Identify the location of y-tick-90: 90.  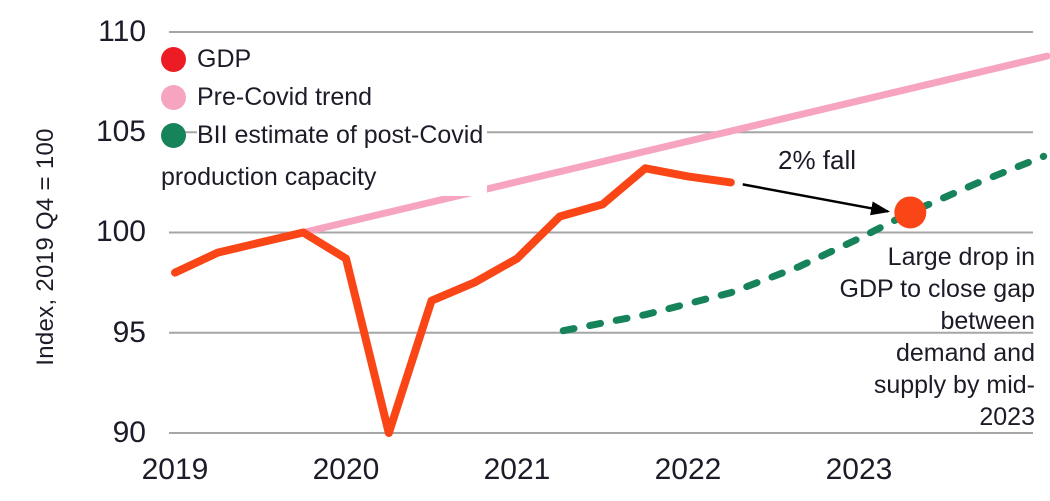
(129, 432).